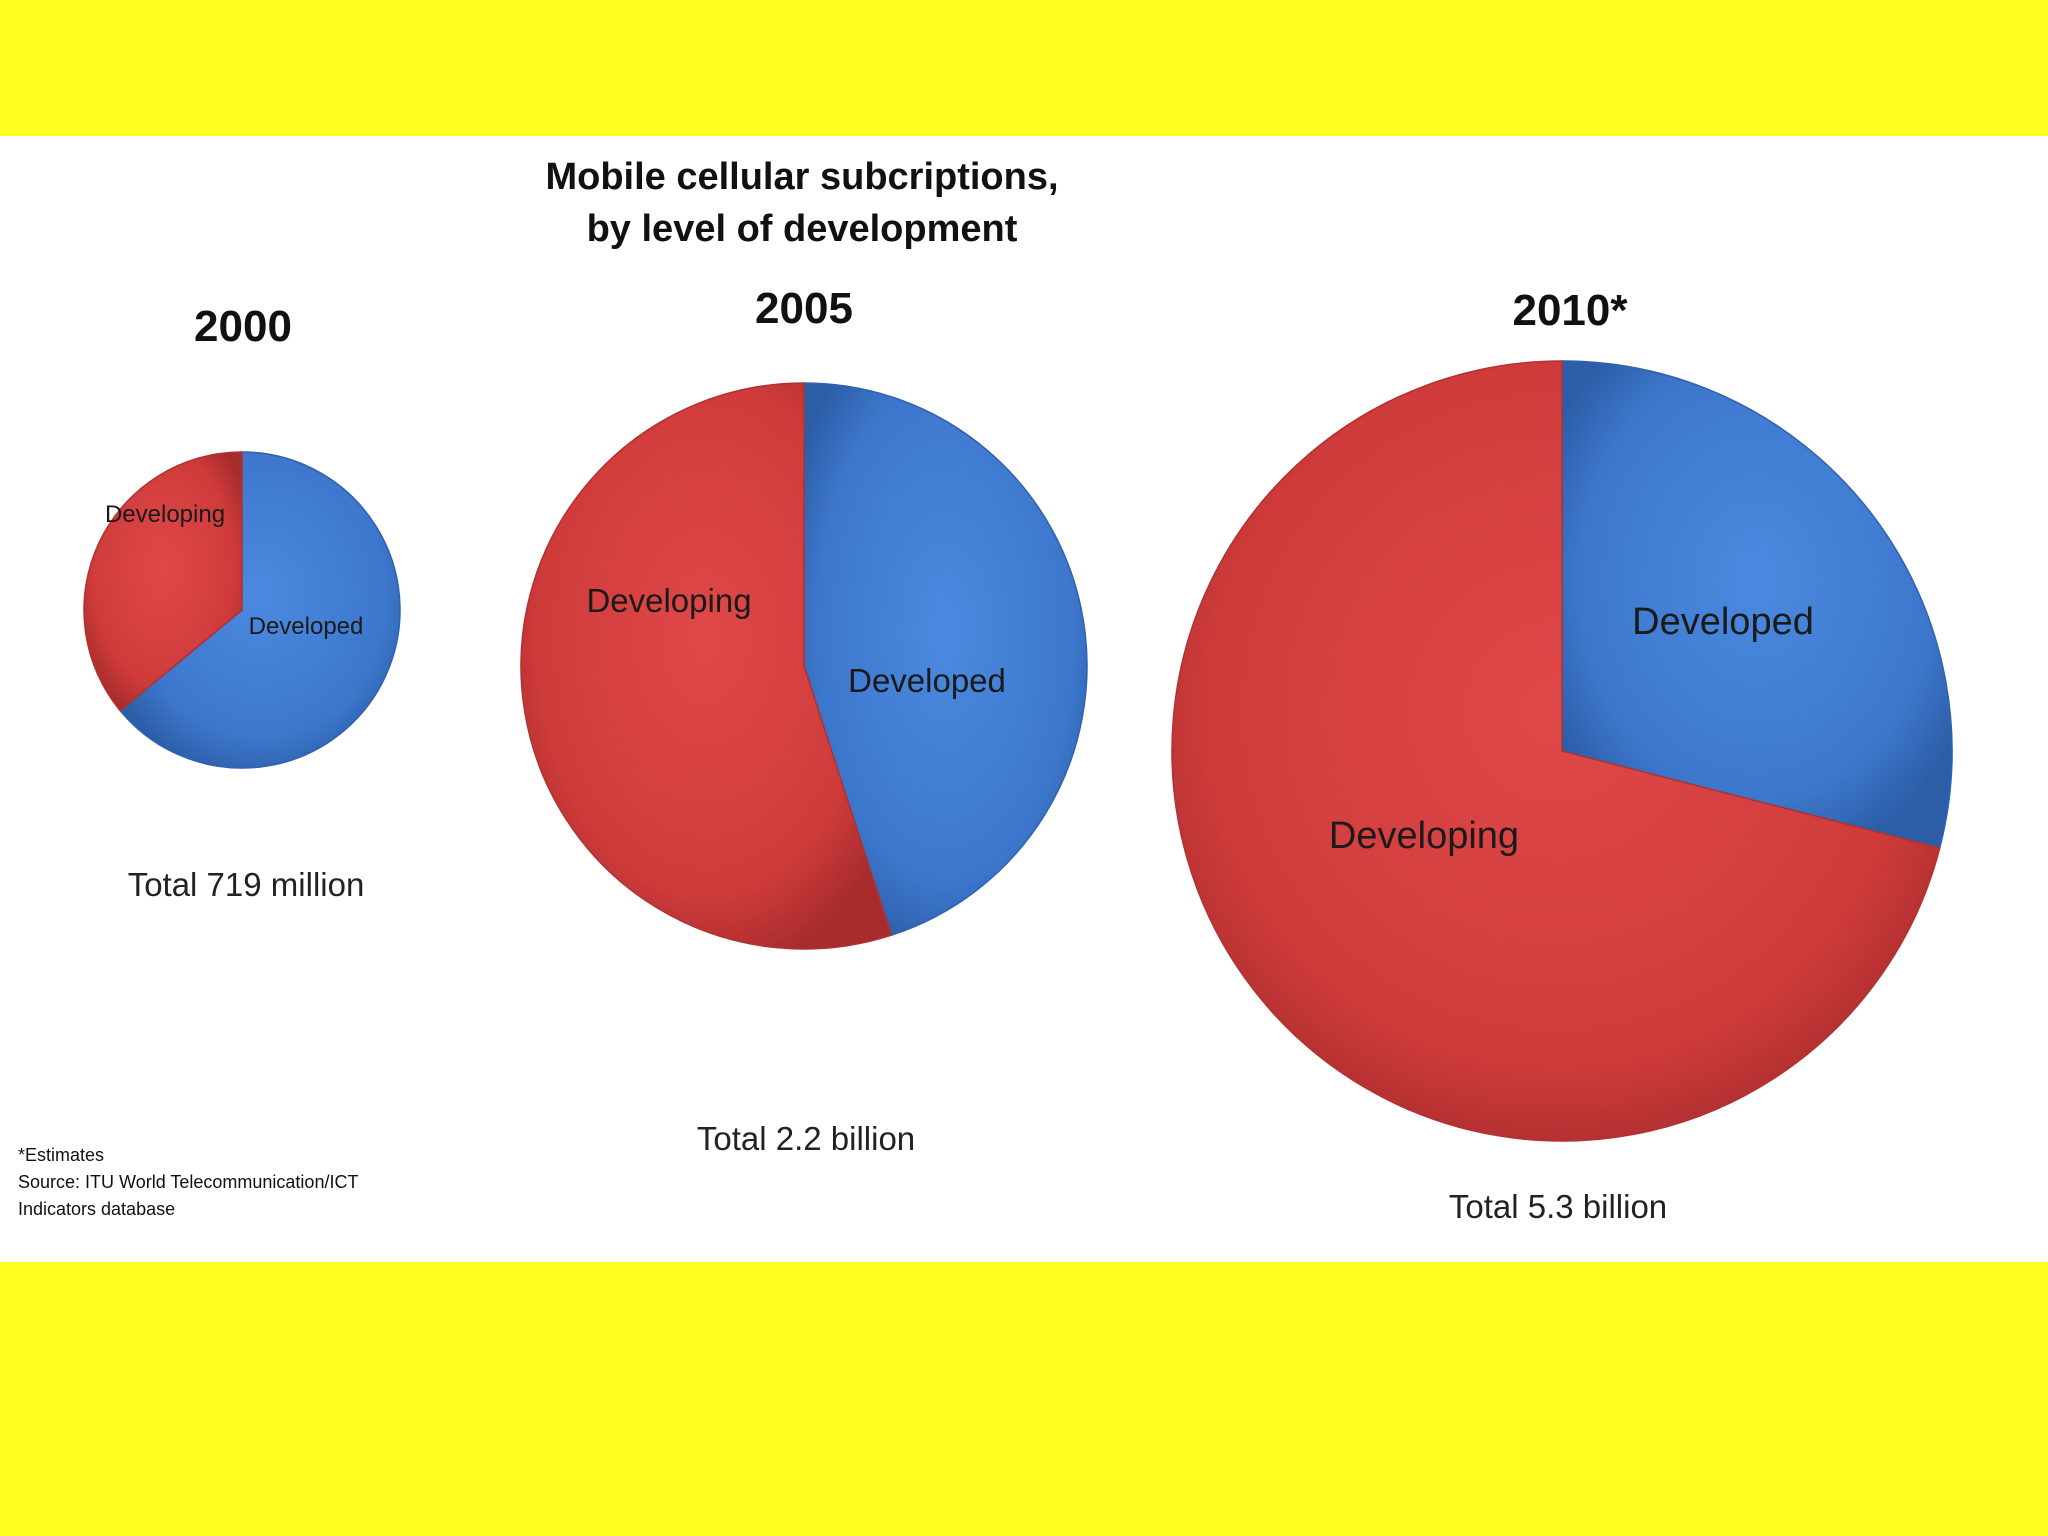 The height and width of the screenshot is (1536, 2048). I want to click on pie-2000-total: Total 719 million, so click(246, 884).